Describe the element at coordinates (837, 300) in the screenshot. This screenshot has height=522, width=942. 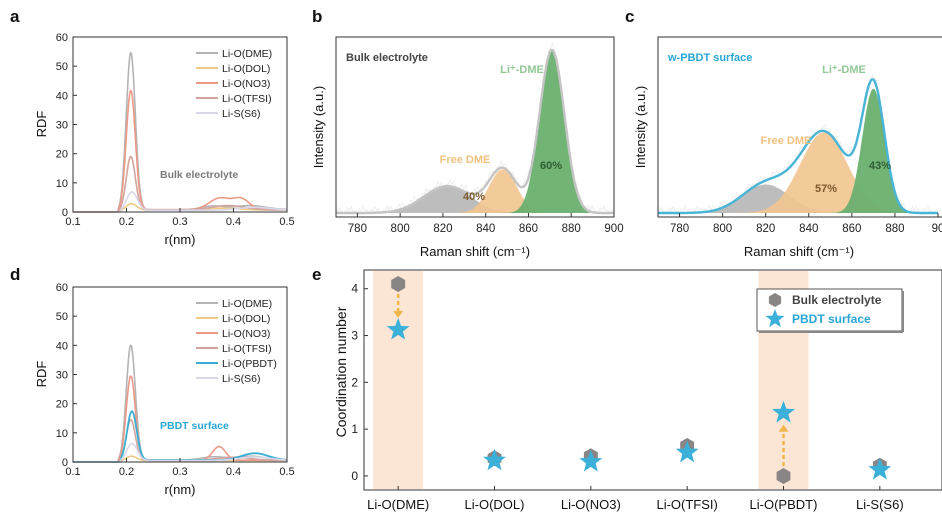
I see `panel-e-legend-bulk: Bulk electrolyte` at that location.